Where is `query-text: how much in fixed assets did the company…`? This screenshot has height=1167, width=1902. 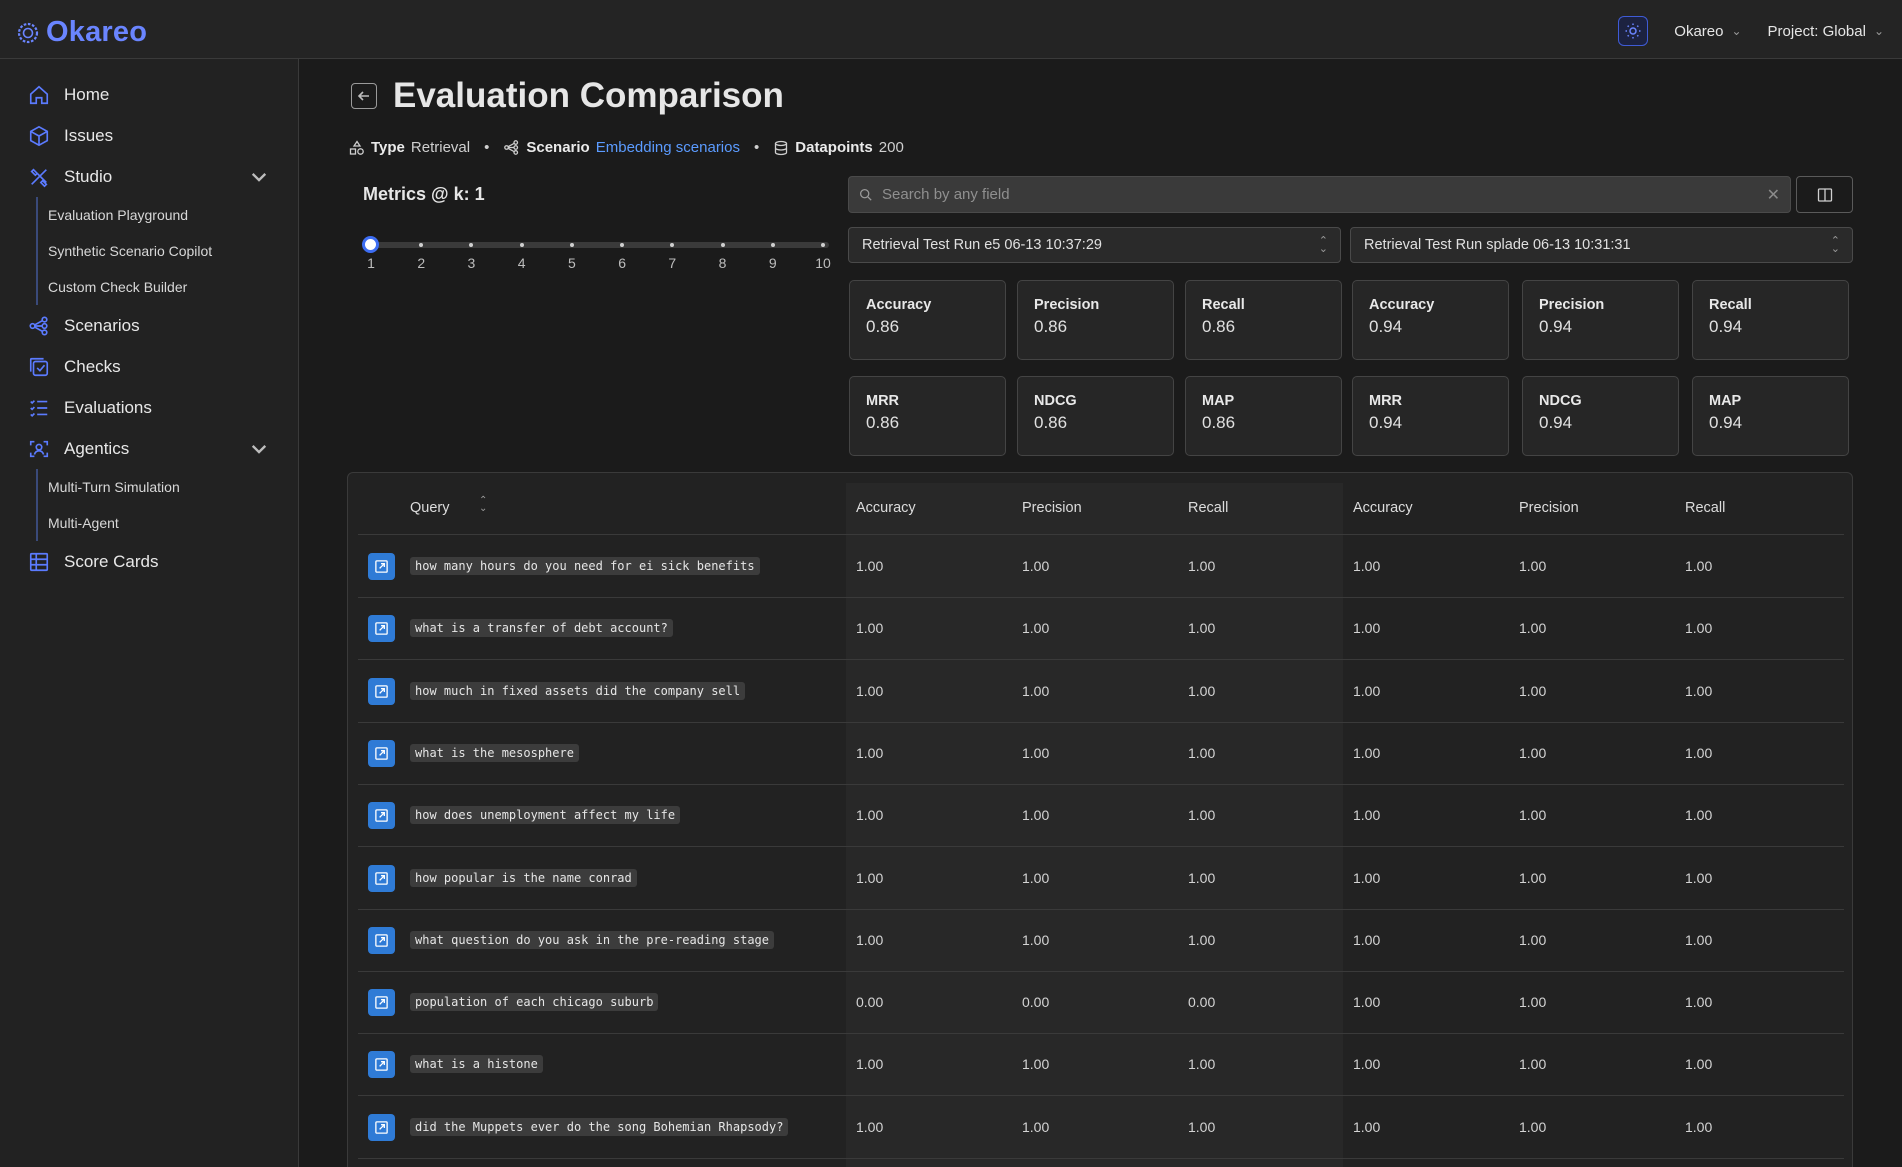 query-text: how much in fixed assets did the company… is located at coordinates (578, 690).